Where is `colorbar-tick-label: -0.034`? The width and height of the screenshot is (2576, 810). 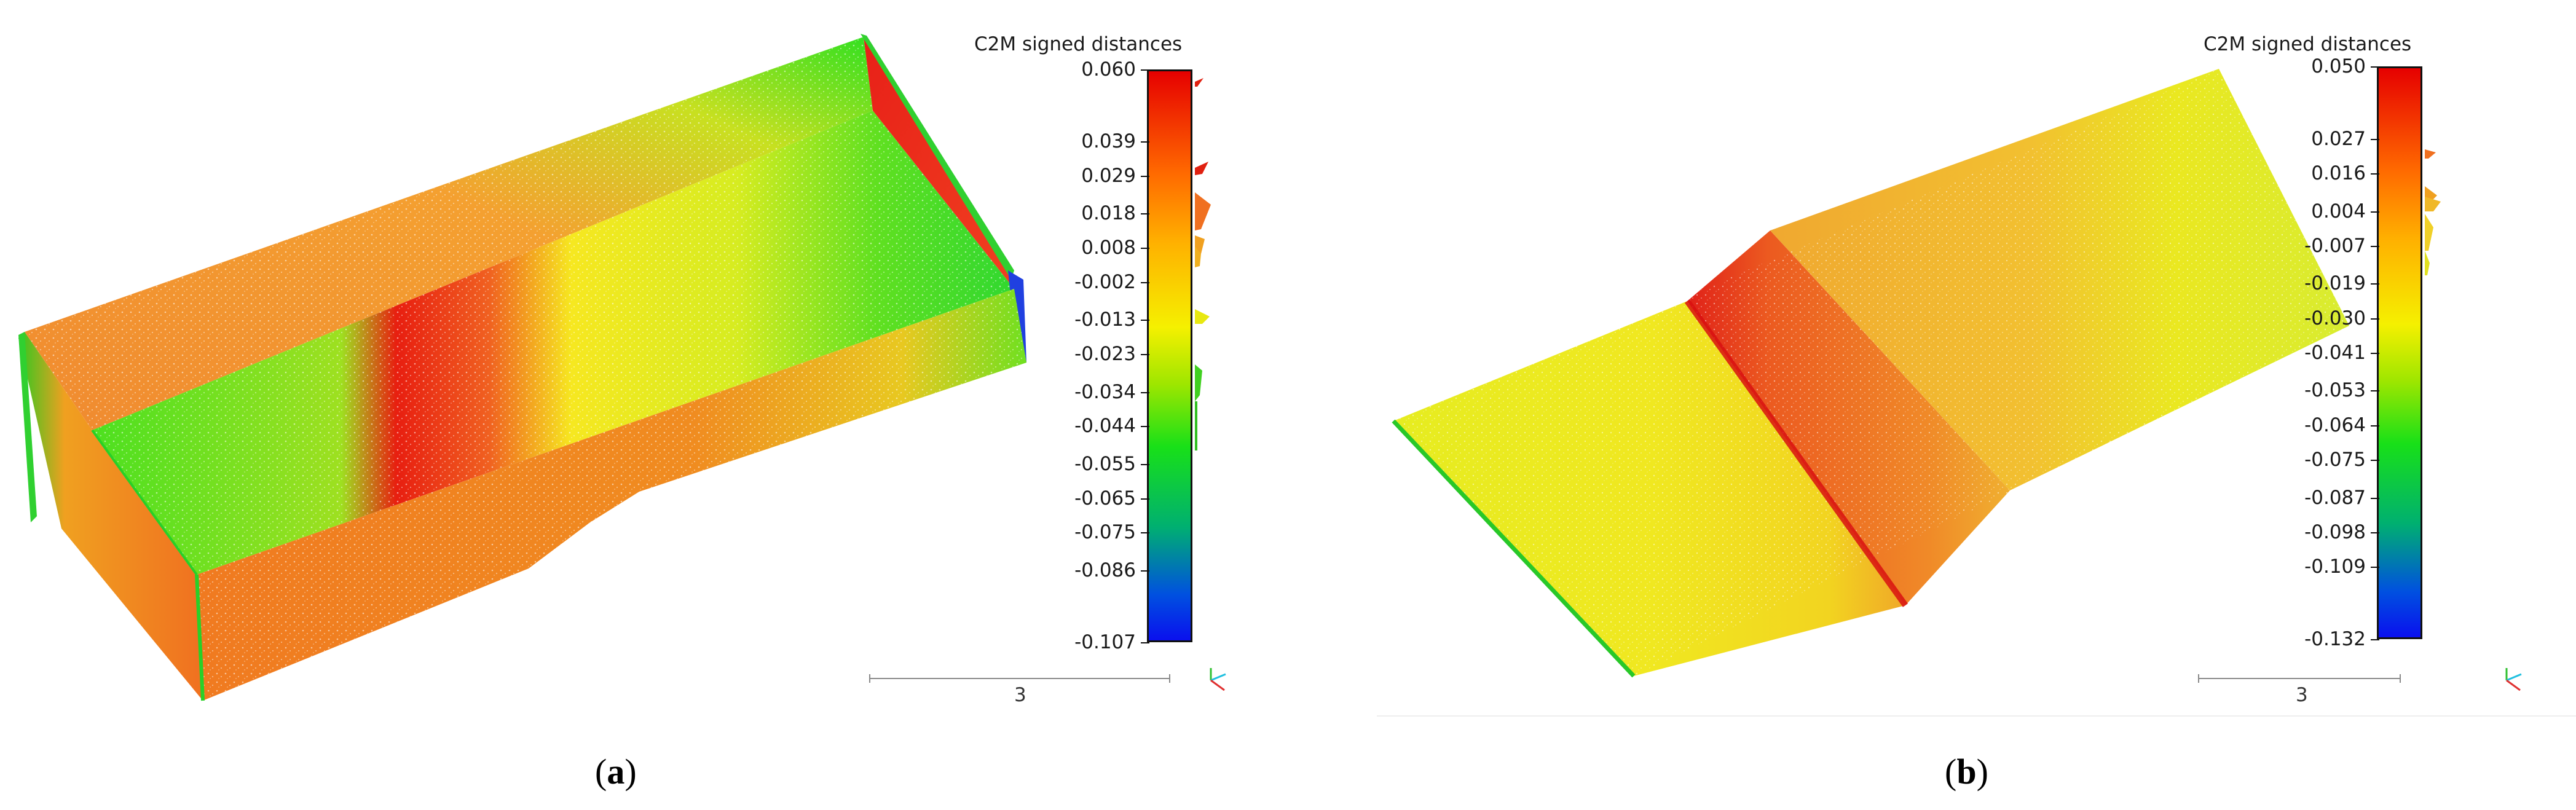 colorbar-tick-label: -0.034 is located at coordinates (1105, 391).